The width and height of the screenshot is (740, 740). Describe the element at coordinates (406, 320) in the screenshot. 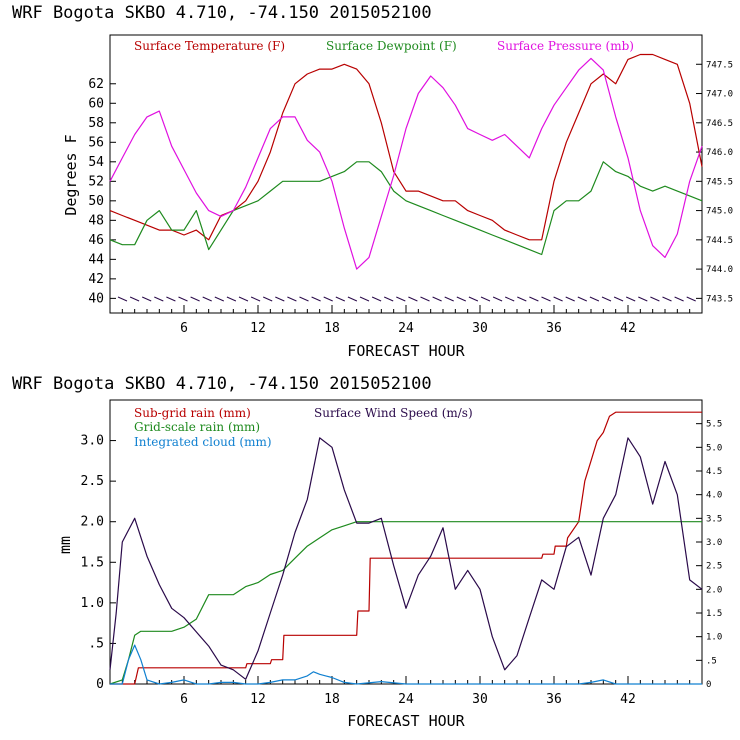

I see `top-x-axis-ticks: 6 12 18 24 30 36 42` at that location.